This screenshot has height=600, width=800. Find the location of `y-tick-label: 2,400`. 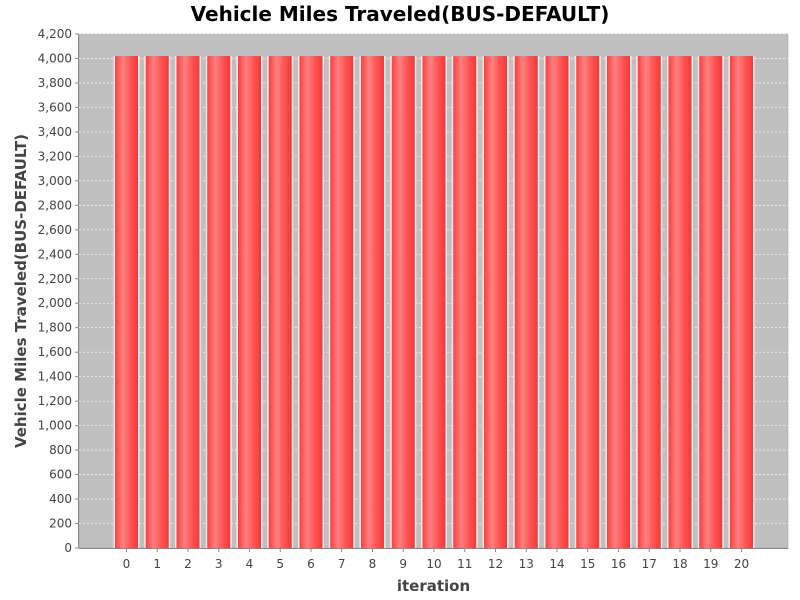

y-tick-label: 2,400 is located at coordinates (55, 254).